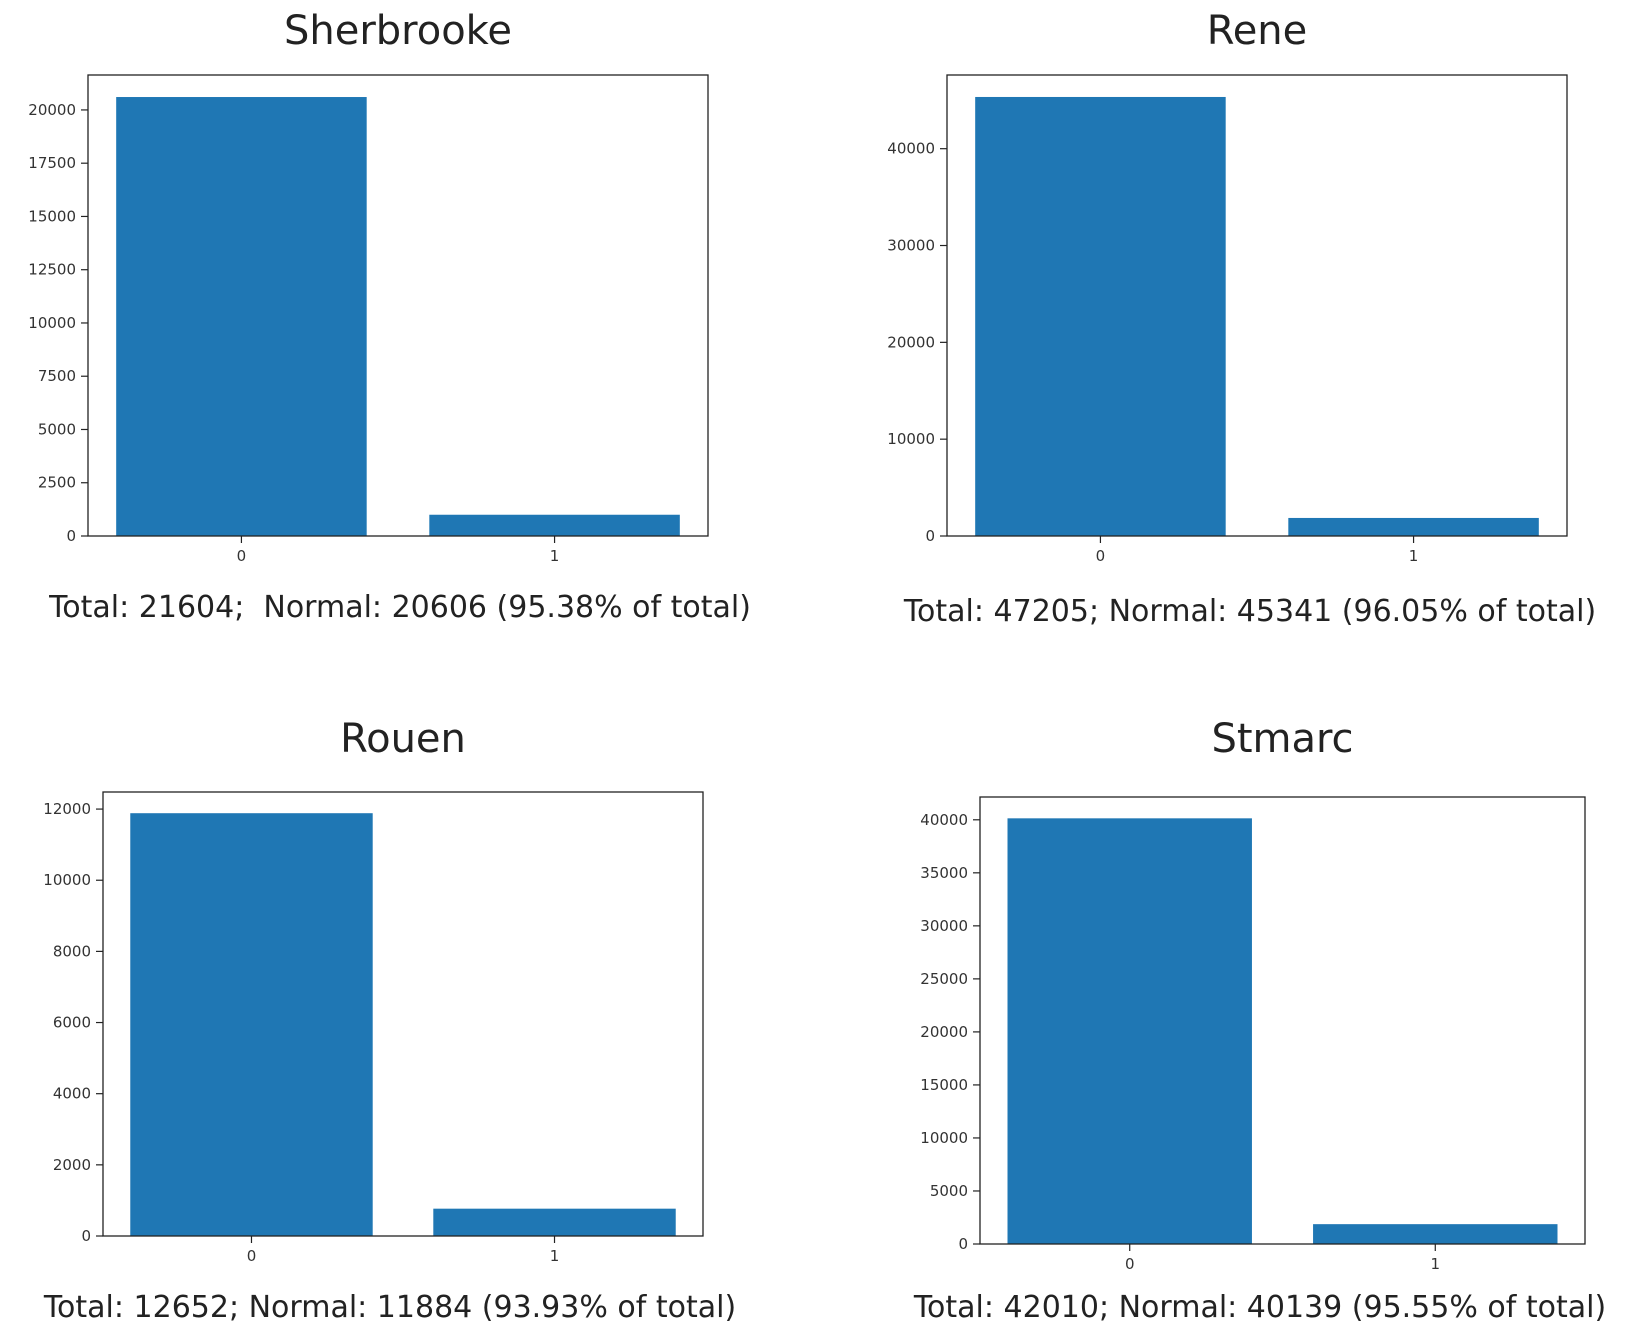 Image resolution: width=1625 pixels, height=1337 pixels. I want to click on chart-title: Stmarc, so click(1282, 739).